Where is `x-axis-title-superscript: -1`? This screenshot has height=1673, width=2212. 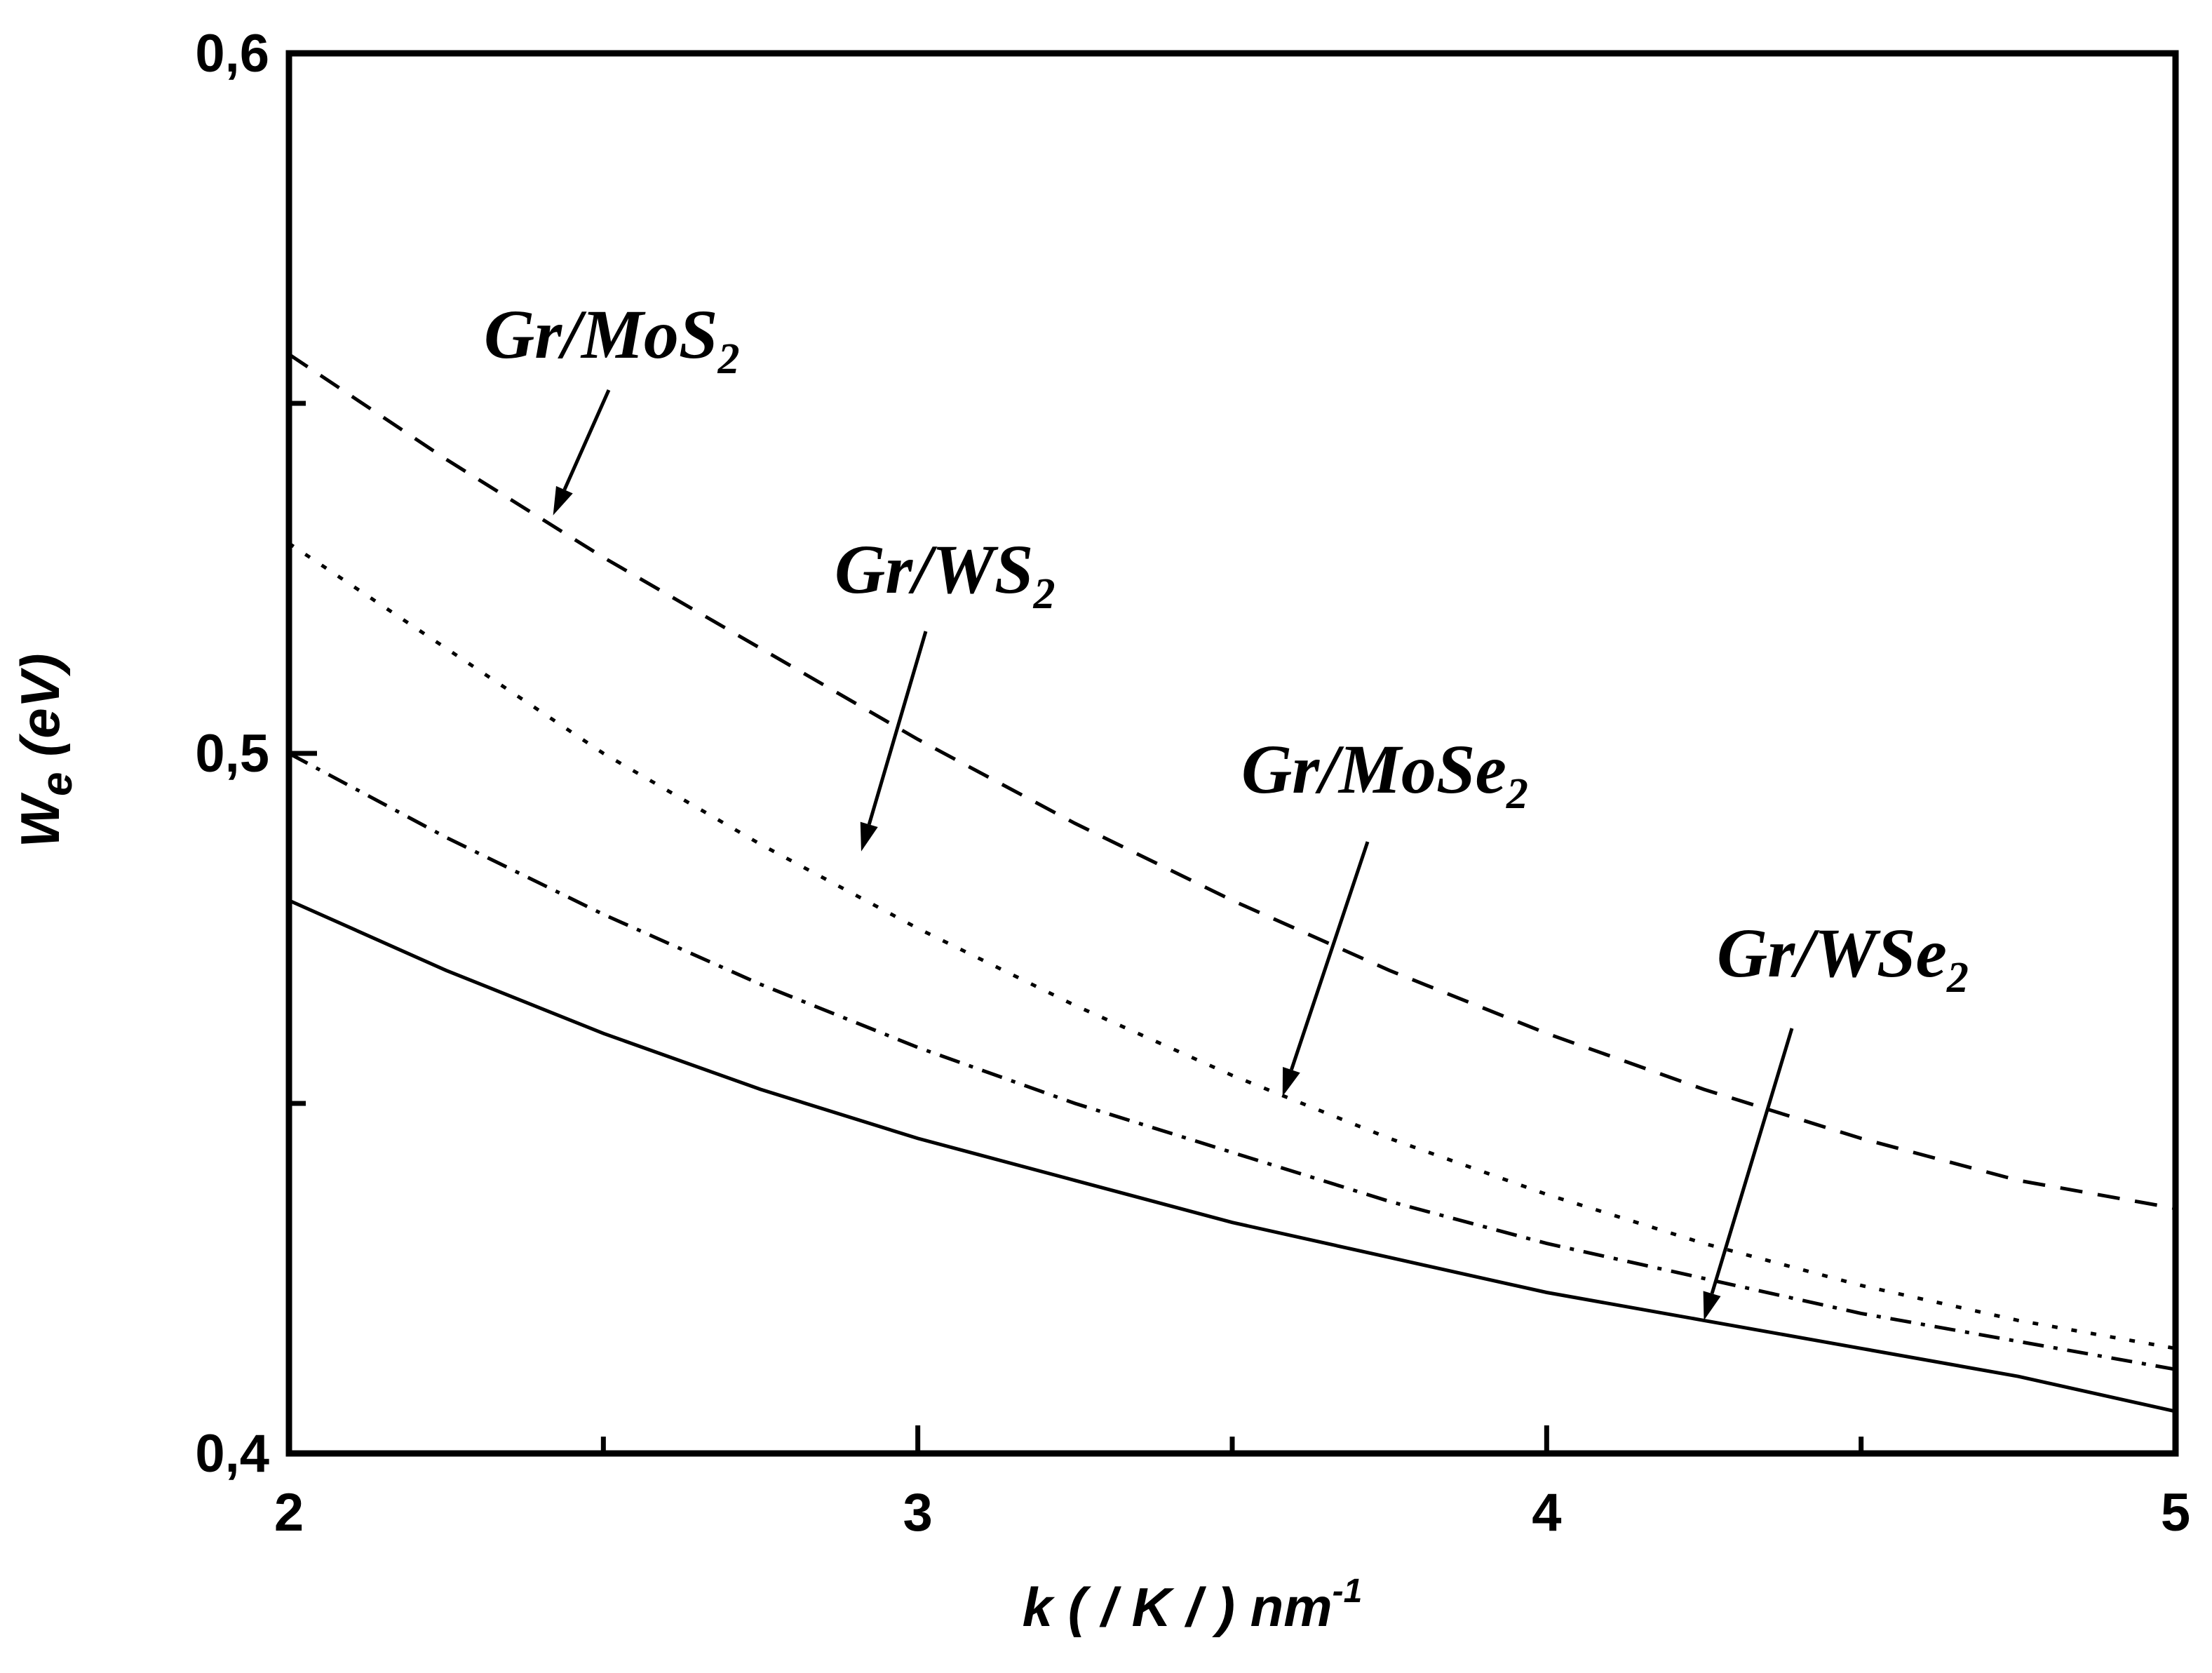 x-axis-title-superscript: -1 is located at coordinates (1348, 1591).